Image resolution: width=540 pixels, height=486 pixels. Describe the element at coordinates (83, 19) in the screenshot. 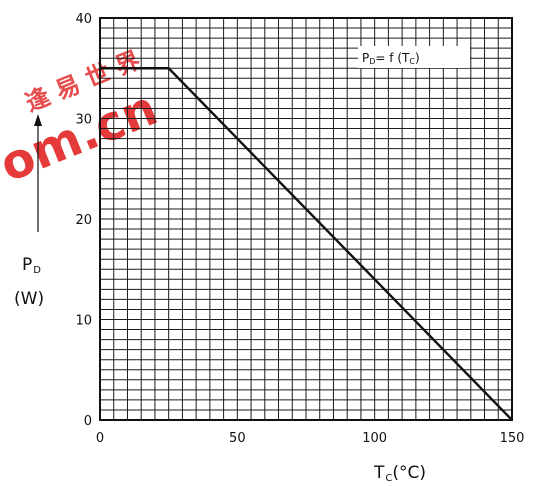

I see `y-tick-label: 40` at that location.